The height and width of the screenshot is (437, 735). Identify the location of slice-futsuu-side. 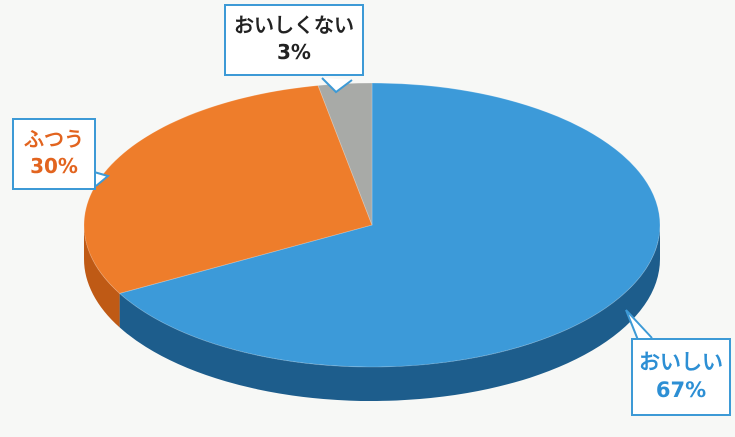
(102, 276).